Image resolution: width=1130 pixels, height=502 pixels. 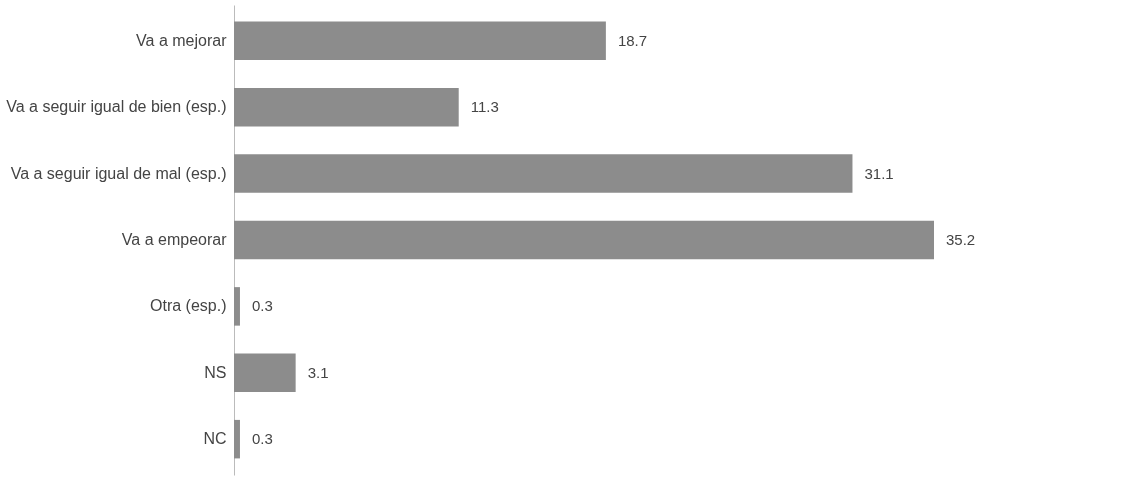 I want to click on data-label: 31.1, so click(x=879, y=173).